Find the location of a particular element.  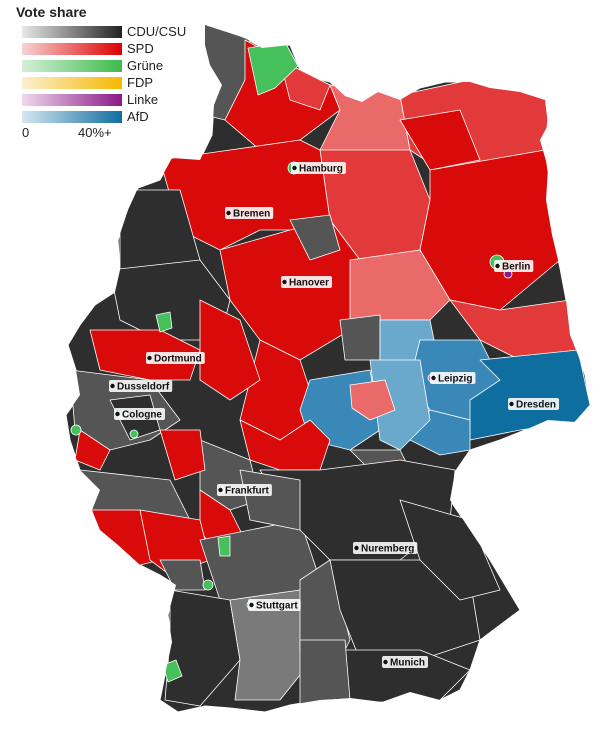

city-label-cologne: Cologne is located at coordinates (142, 415).